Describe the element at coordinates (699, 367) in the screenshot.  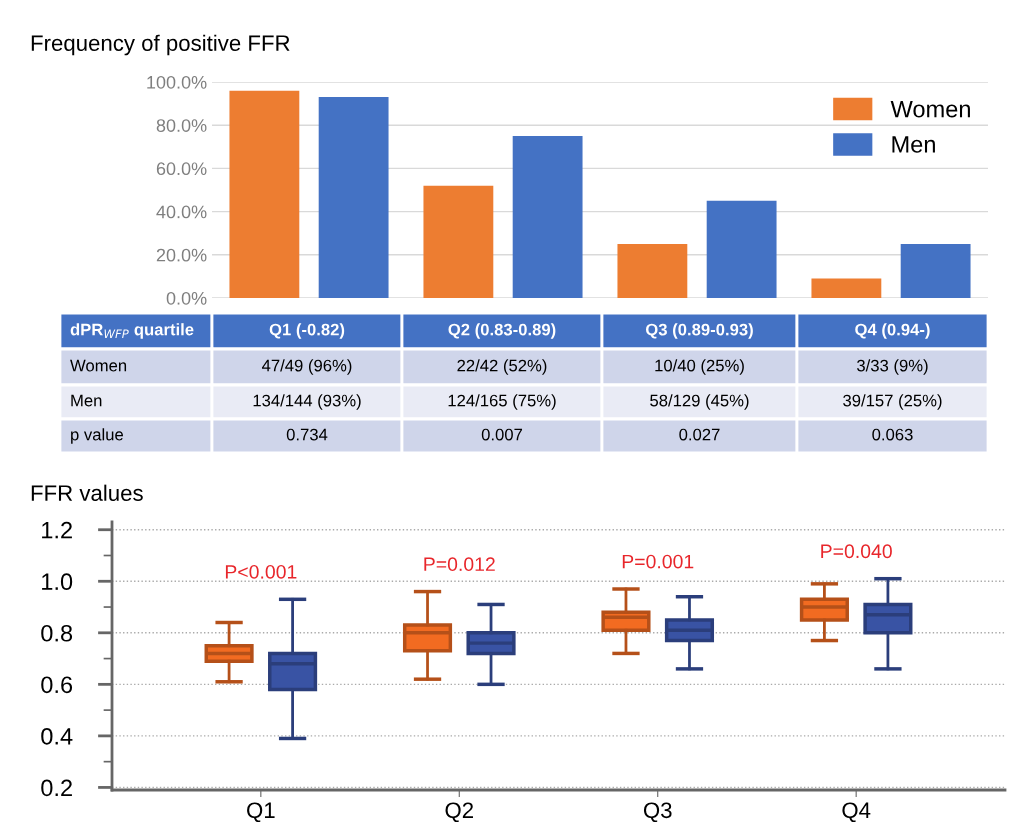
I see `data-label: 10/40 (25%)` at that location.